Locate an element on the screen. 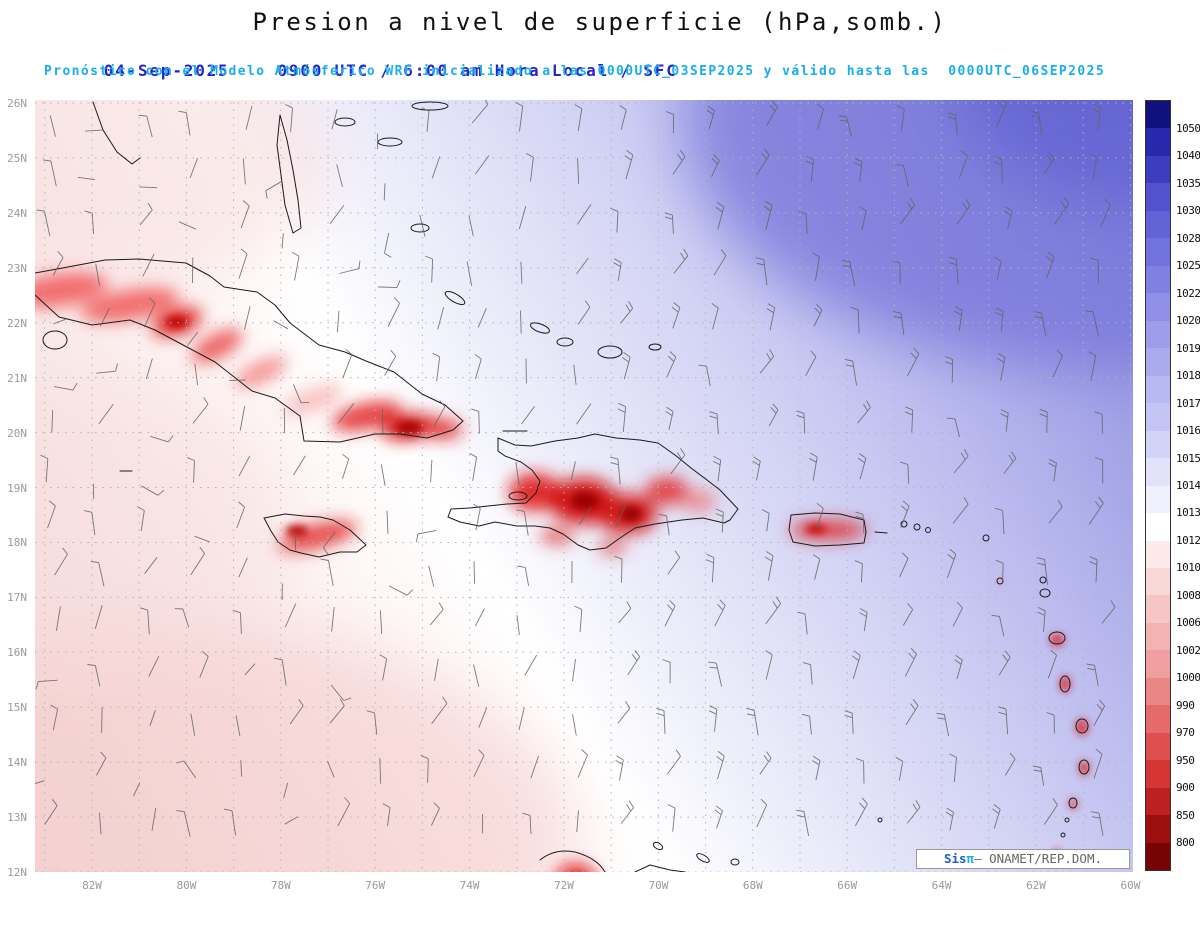 This screenshot has height=927, width=1200. gonave-island is located at coordinates (518, 496).